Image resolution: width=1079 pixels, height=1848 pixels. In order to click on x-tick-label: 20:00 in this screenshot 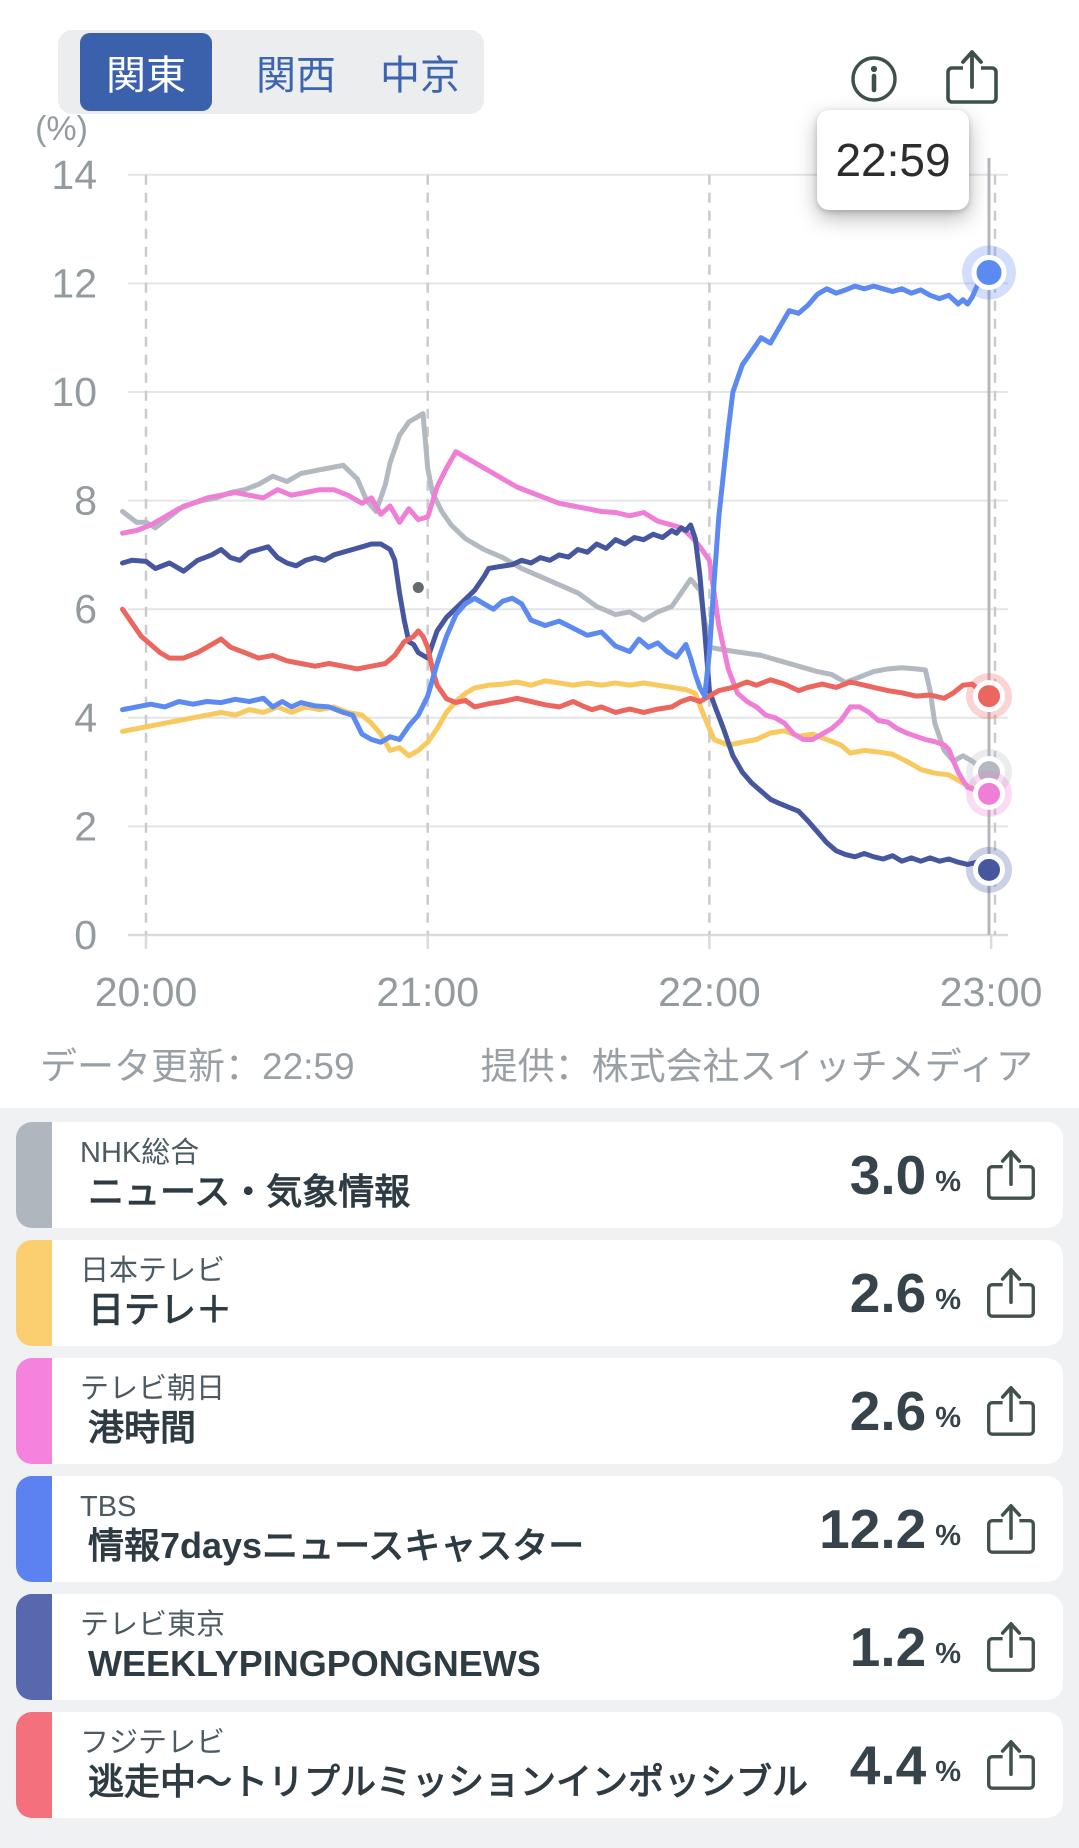, I will do `click(146, 992)`.